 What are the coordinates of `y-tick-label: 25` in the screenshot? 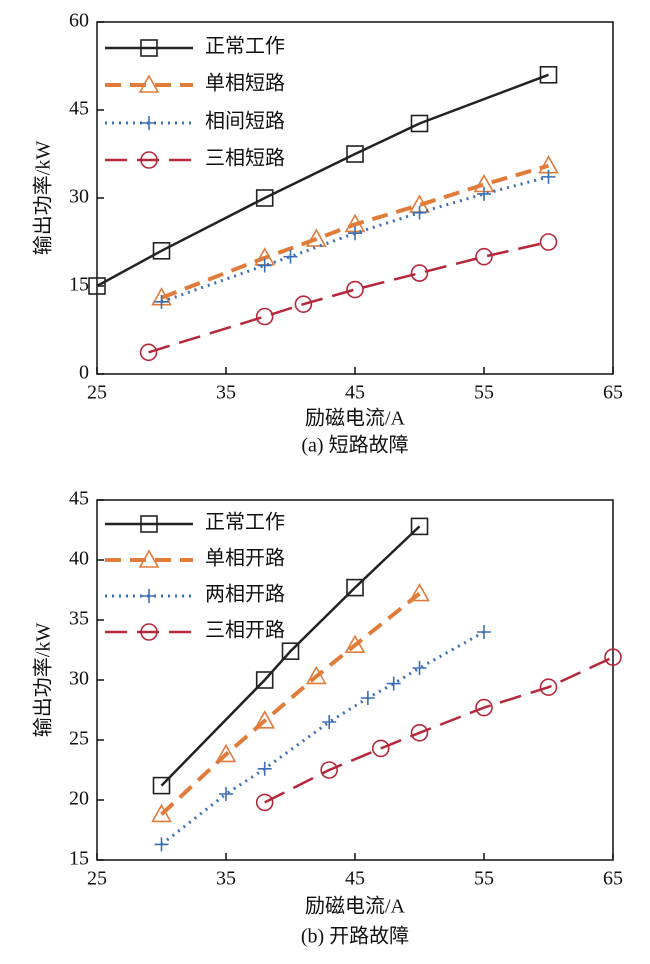 It's located at (79, 739).